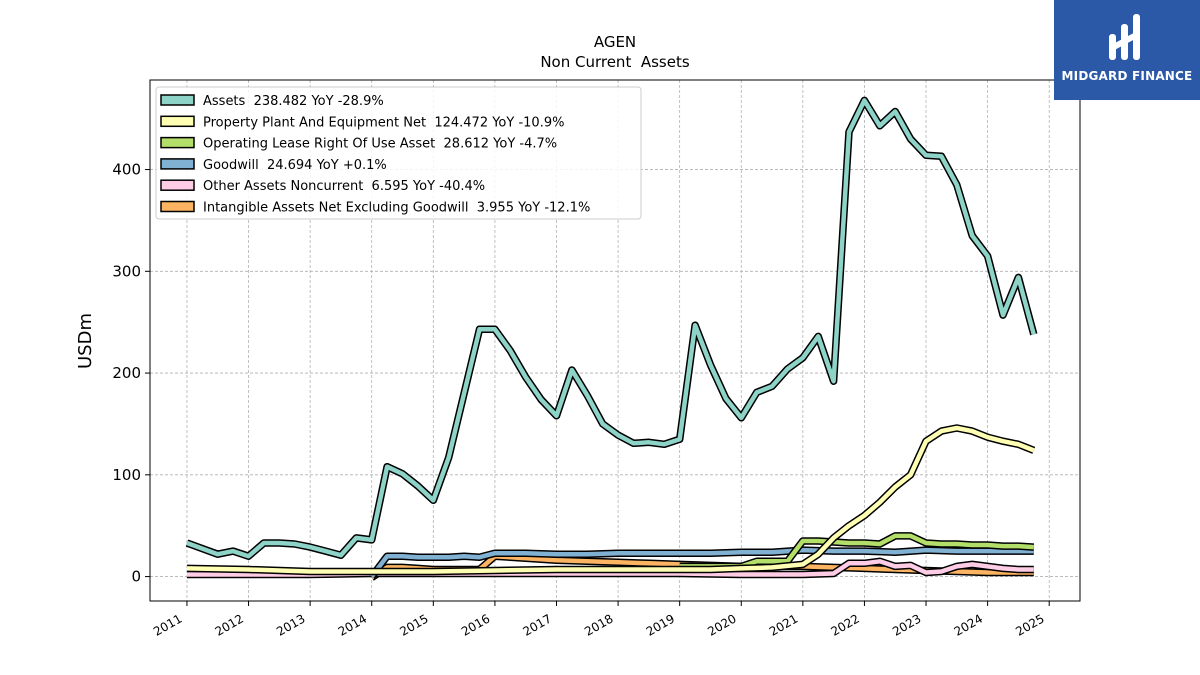 This screenshot has width=1200, height=675. What do you see at coordinates (537, 624) in the screenshot?
I see `x-tick-label: 2017` at bounding box center [537, 624].